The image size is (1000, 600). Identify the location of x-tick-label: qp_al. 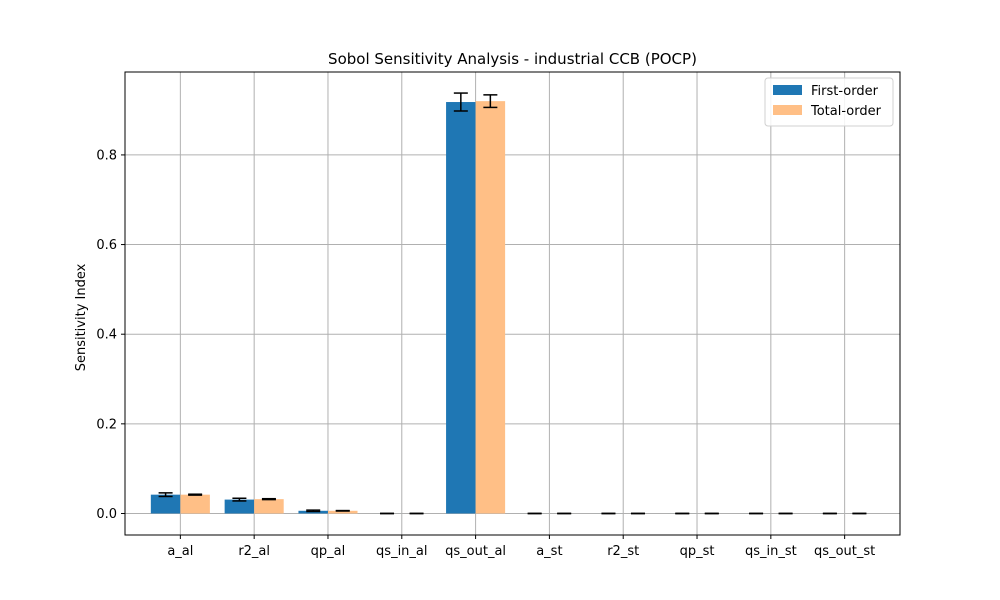
(328, 551).